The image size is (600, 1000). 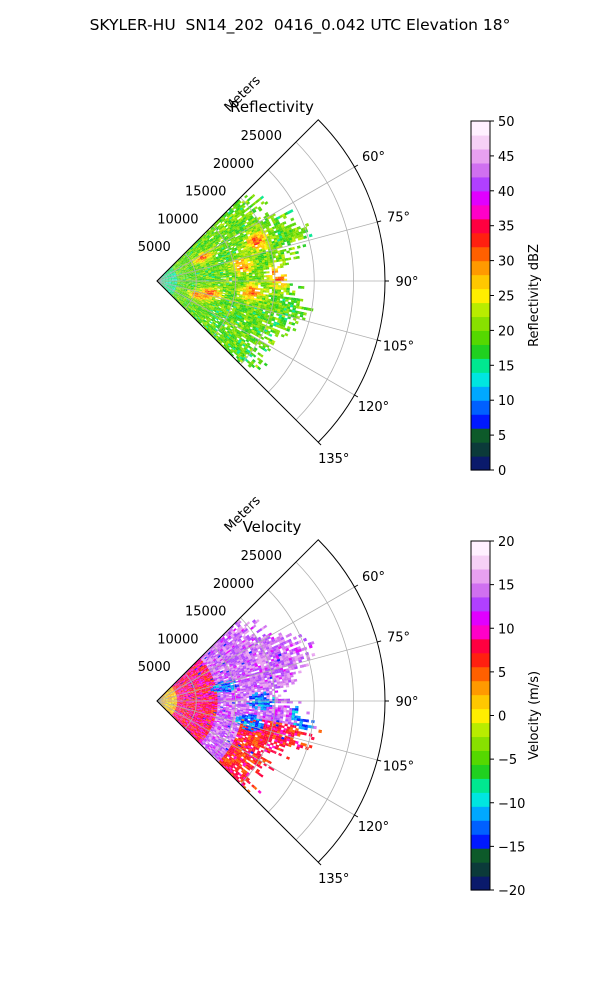 What do you see at coordinates (502, 436) in the screenshot?
I see `colorbar-tick-label: 5` at bounding box center [502, 436].